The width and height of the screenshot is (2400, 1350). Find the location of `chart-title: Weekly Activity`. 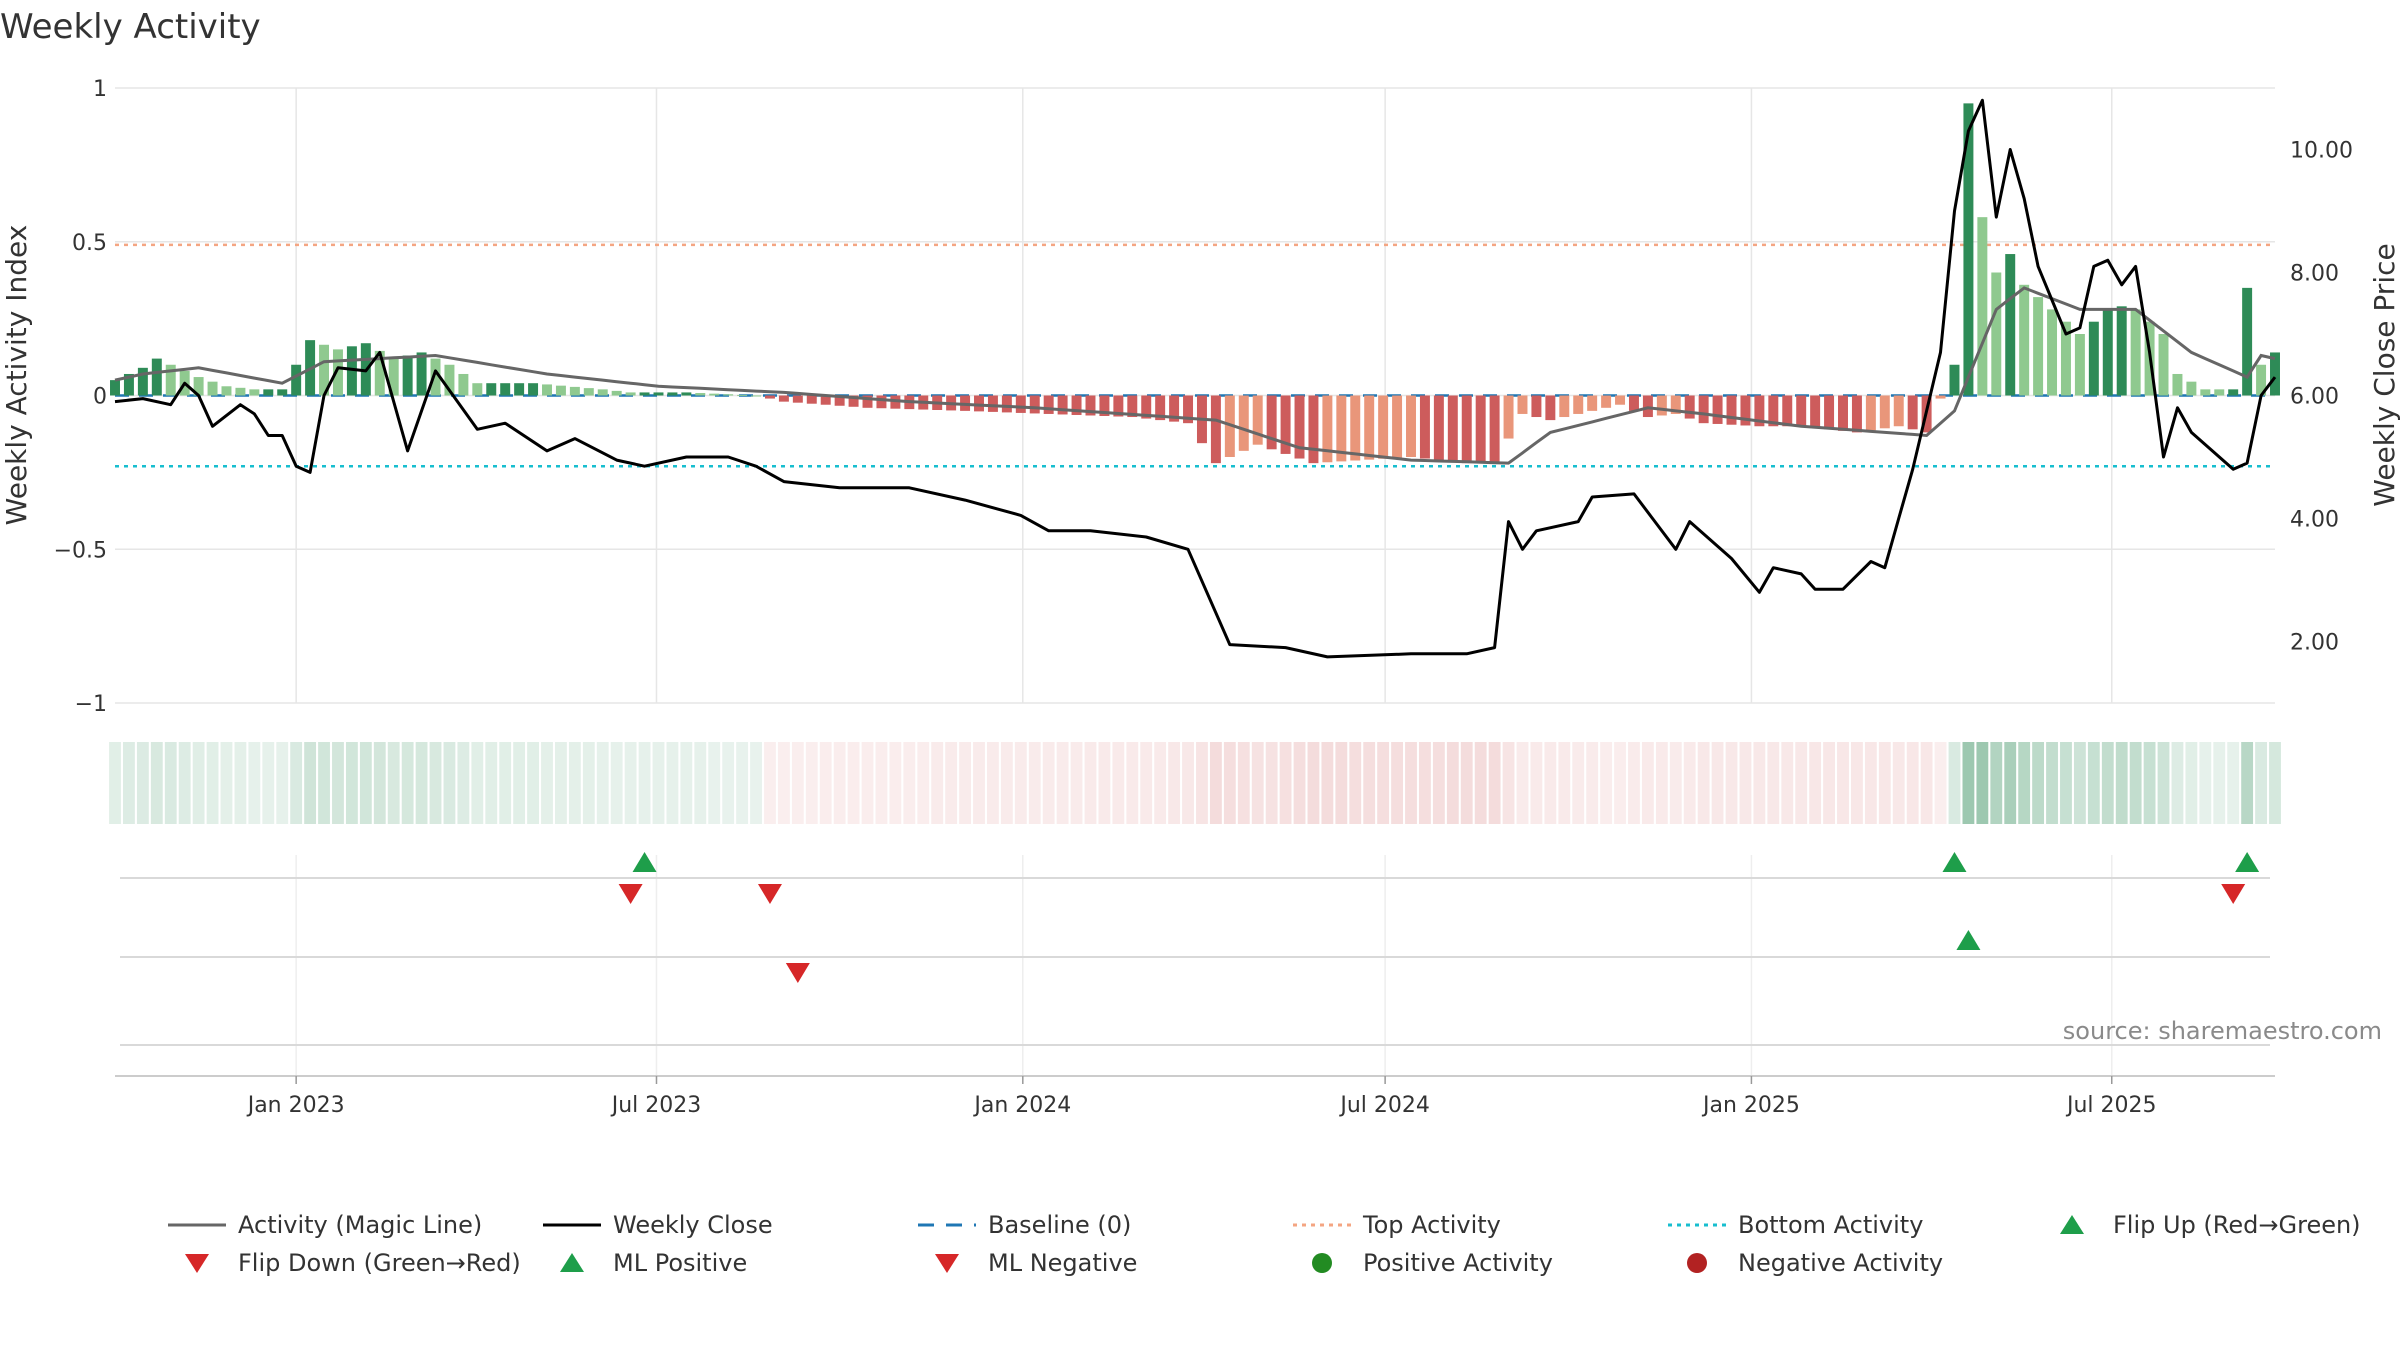

chart-title: Weekly Activity is located at coordinates (130, 27).